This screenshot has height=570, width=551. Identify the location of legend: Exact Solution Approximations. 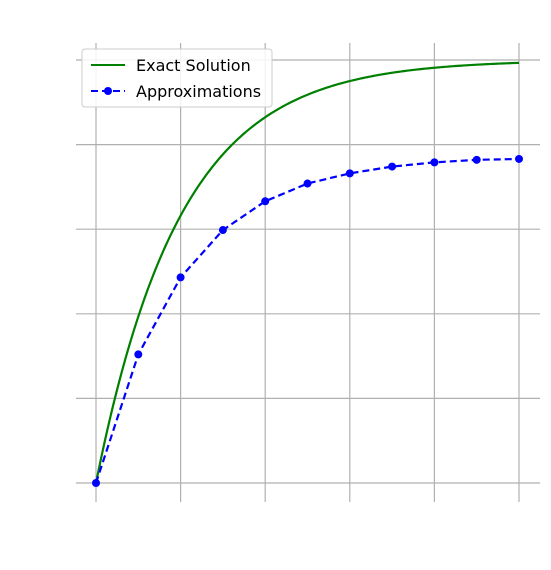
(177, 78).